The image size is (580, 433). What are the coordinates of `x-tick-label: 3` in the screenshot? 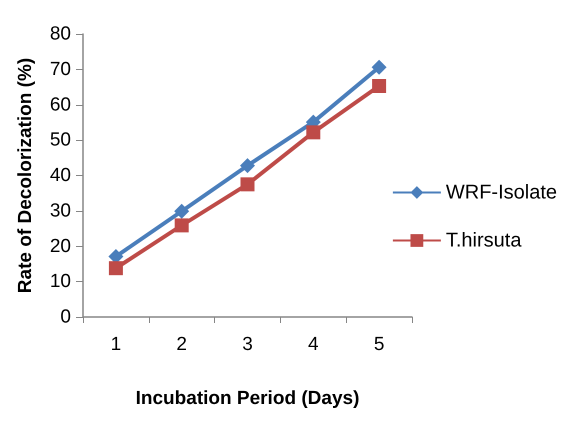 It's located at (247, 344).